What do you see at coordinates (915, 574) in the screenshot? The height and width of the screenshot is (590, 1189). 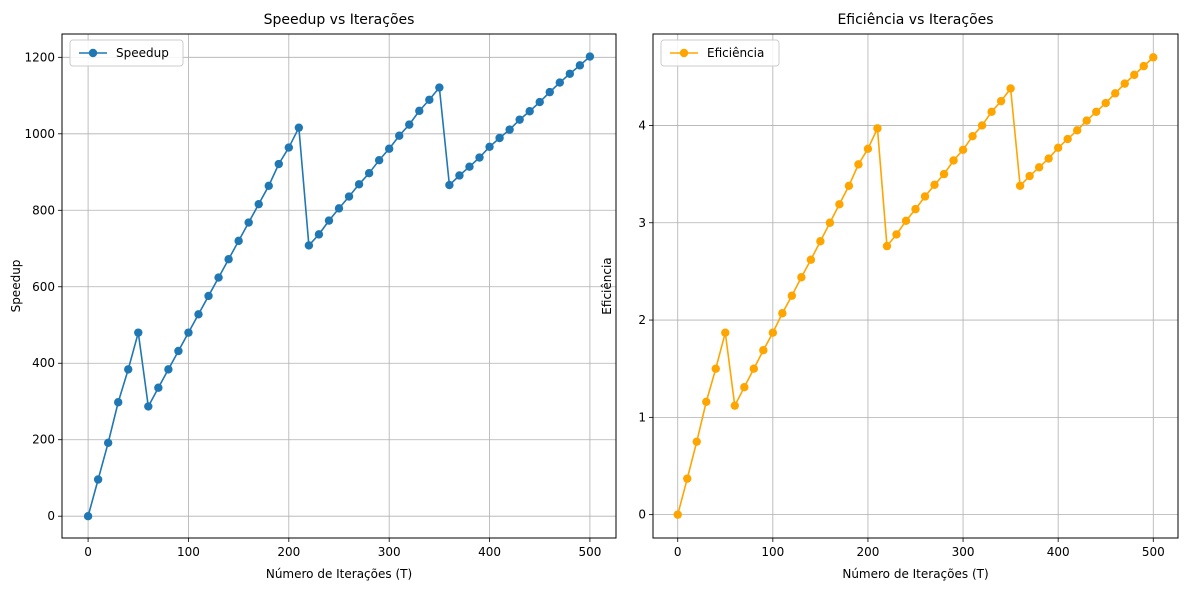 I see `x-axis-label: Número de Iterações (T)` at bounding box center [915, 574].